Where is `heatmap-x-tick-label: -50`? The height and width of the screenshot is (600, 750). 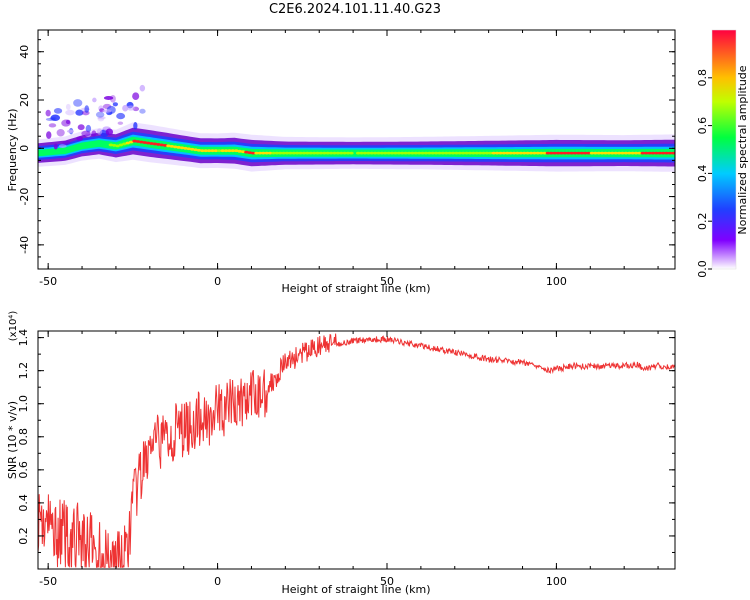
heatmap-x-tick-label: -50 is located at coordinates (48, 281).